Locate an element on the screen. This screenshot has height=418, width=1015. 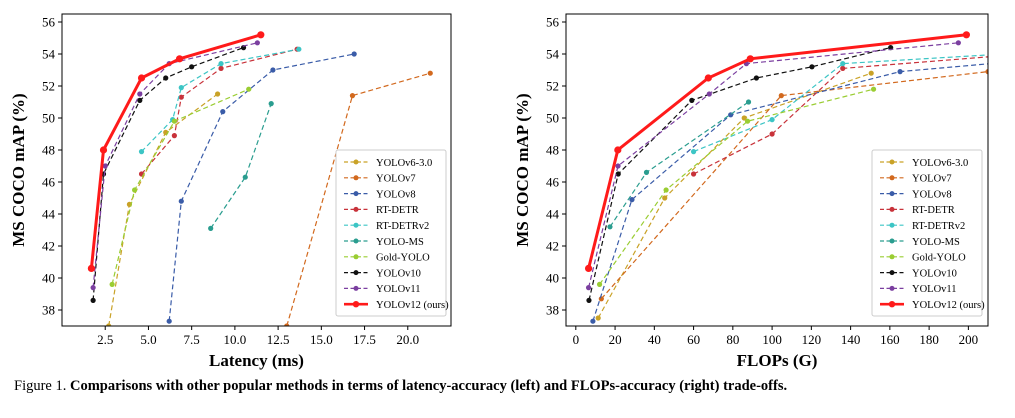
x-tick-label: 80 is located at coordinates (732, 339).